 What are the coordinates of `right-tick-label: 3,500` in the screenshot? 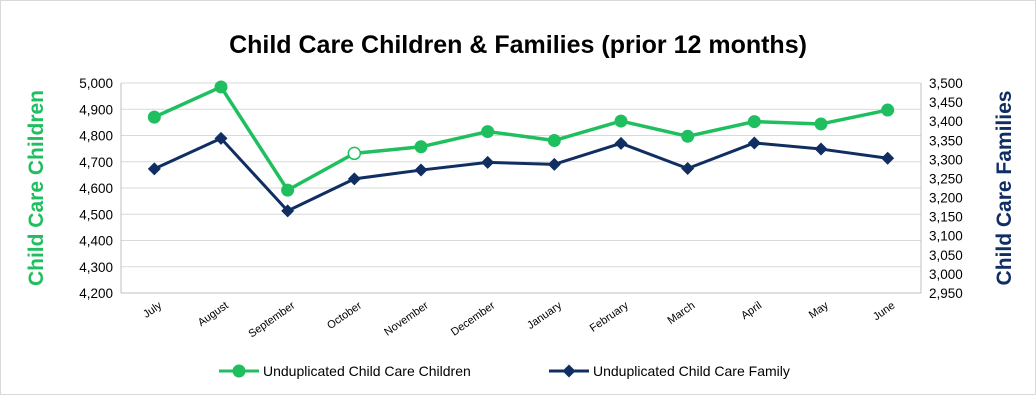 It's located at (946, 83).